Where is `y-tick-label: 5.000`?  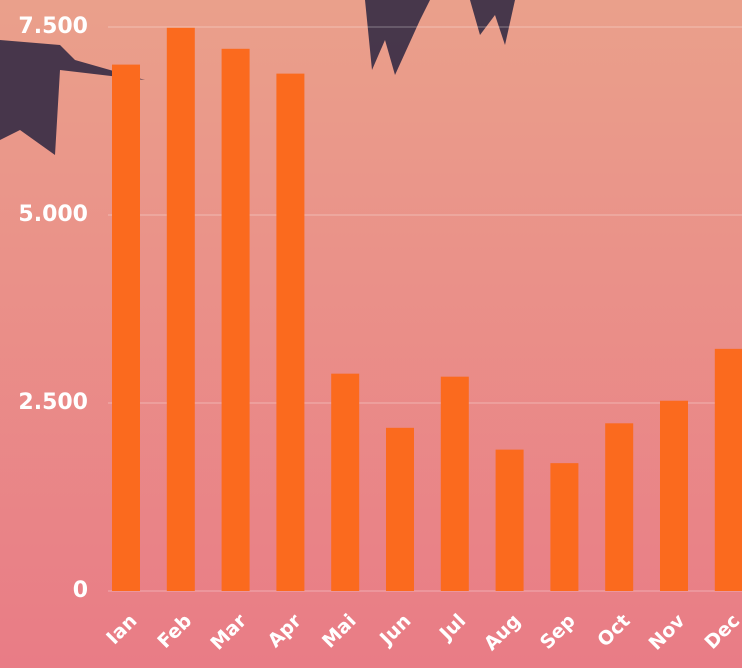
y-tick-label: 5.000 is located at coordinates (53, 214).